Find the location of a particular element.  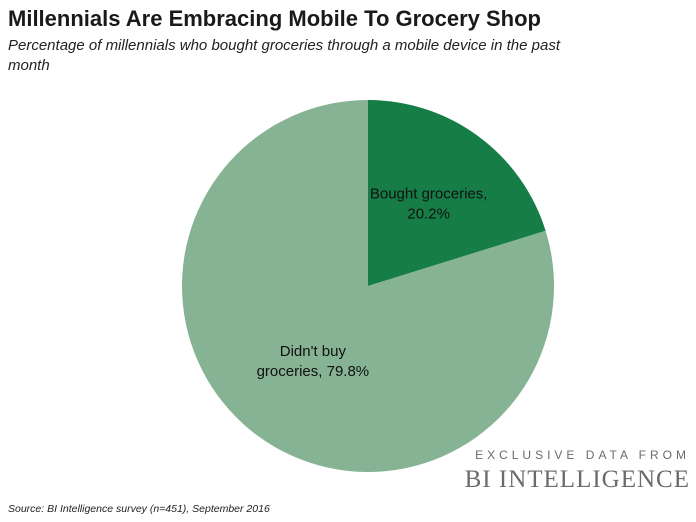

pie-slice-label-0: Bought groceries, 20.2% is located at coordinates (429, 204).